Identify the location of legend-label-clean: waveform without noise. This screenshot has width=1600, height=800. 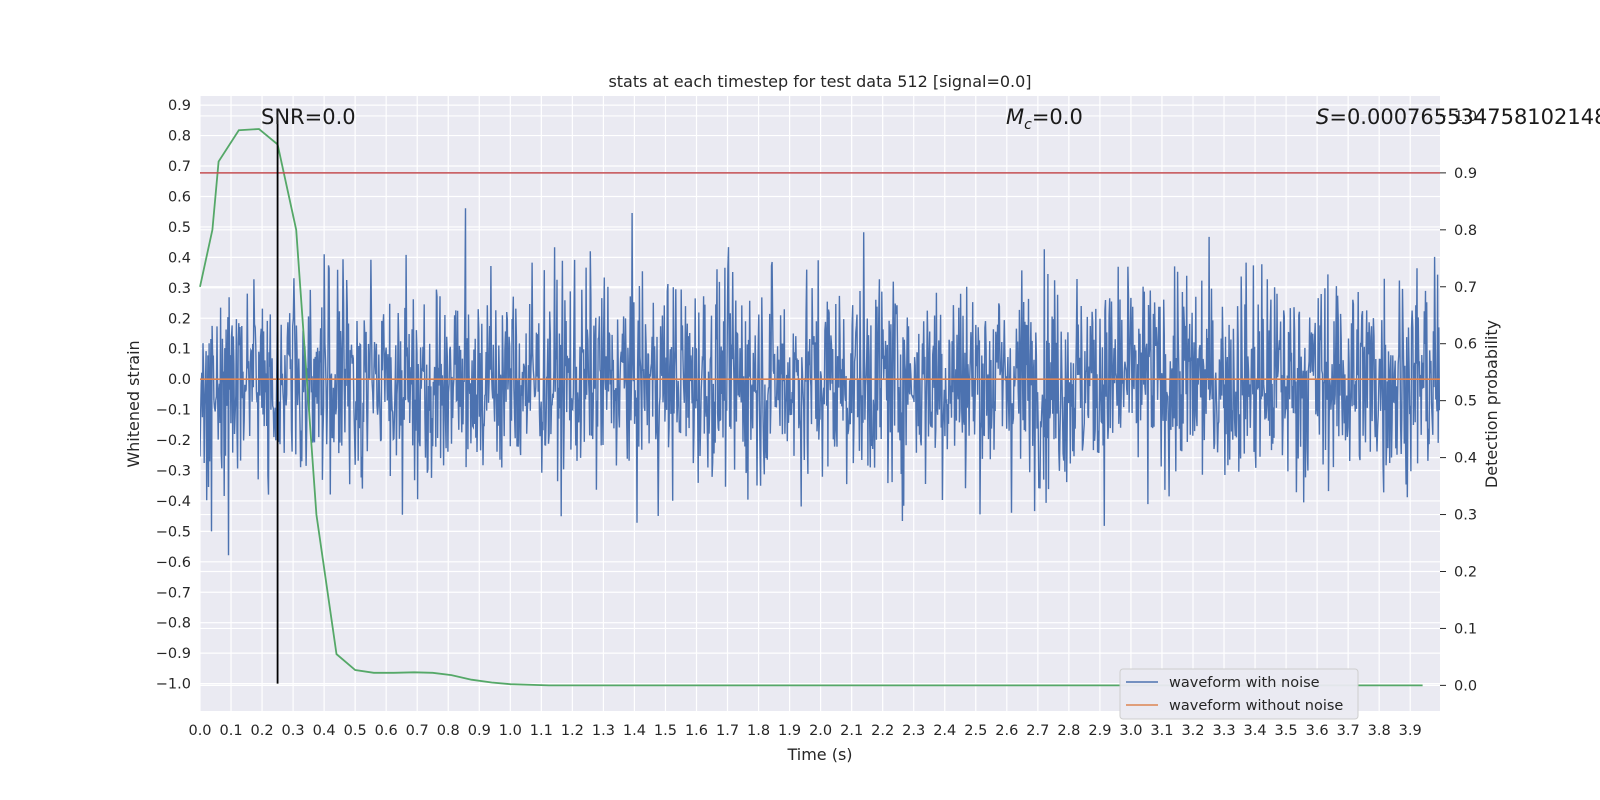
(1256, 706).